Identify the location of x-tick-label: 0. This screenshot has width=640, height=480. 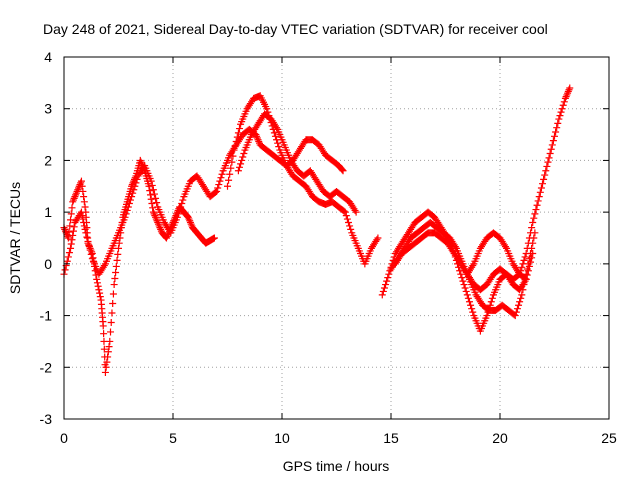
(64, 438).